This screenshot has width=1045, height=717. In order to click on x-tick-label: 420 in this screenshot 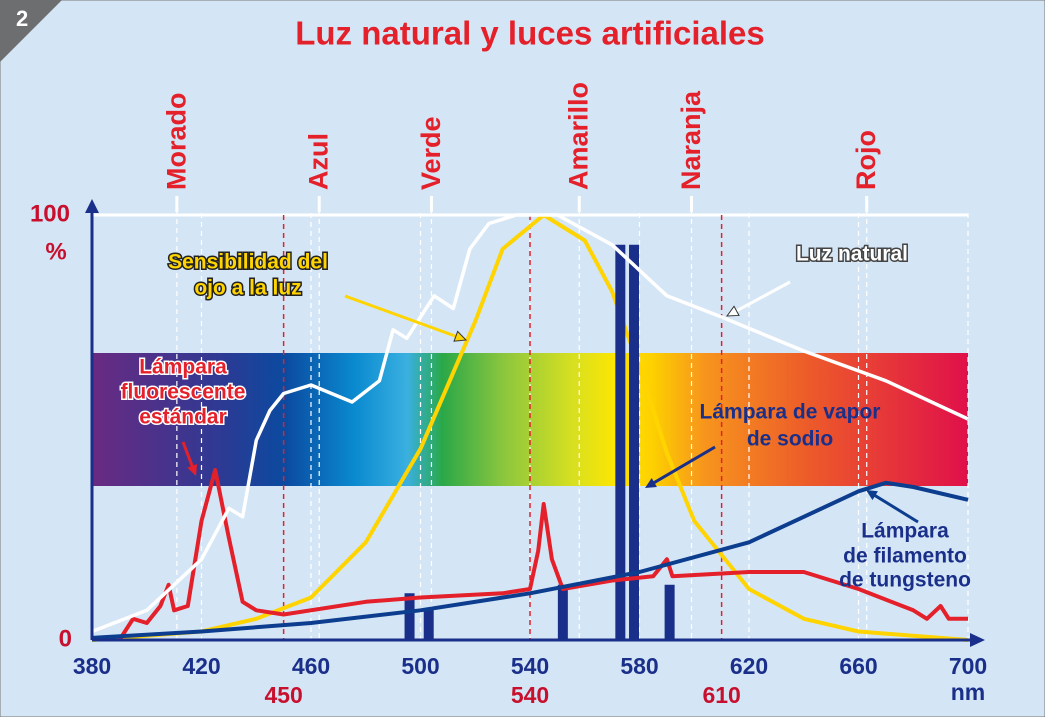, I will do `click(201, 666)`.